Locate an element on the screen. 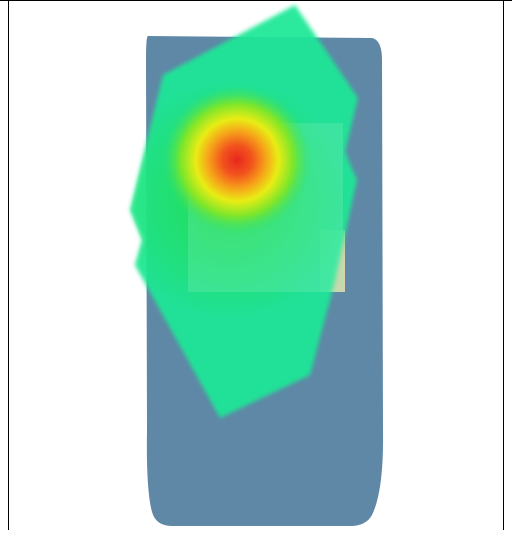 The width and height of the screenshot is (512, 535). heatmap-hotspot is located at coordinates (238, 165).